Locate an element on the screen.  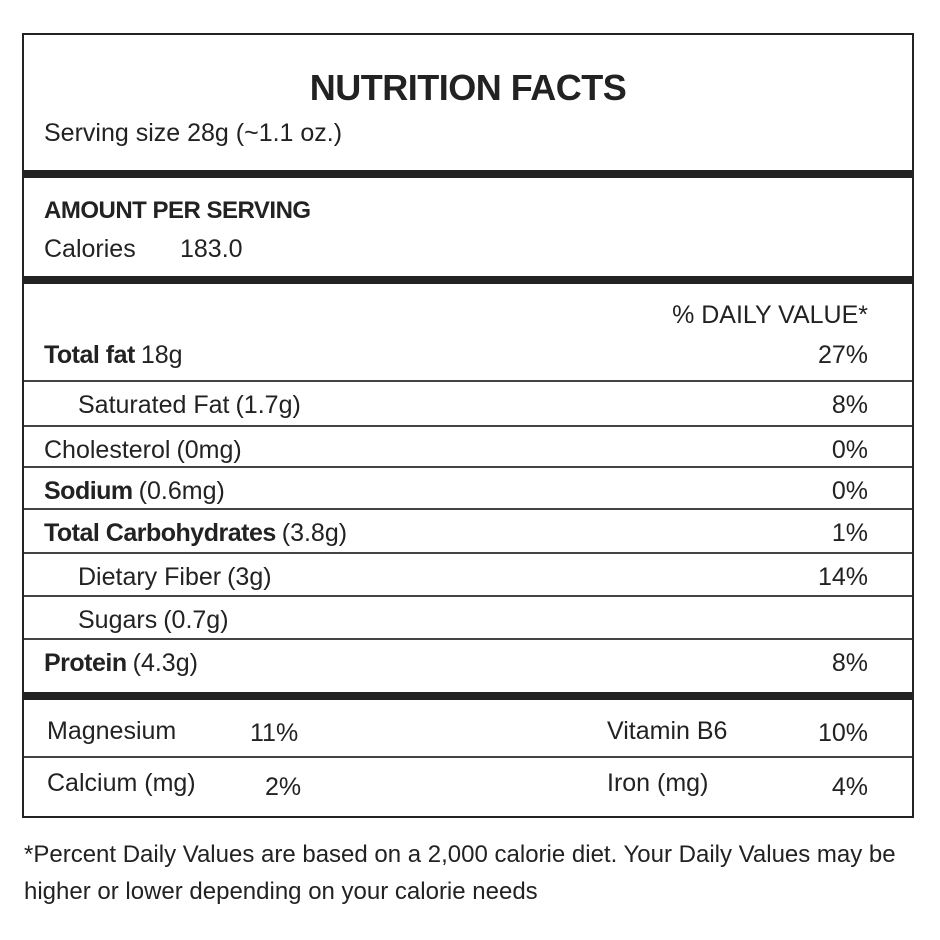
row-text: Dietary Fiber (3g) is located at coordinates (175, 577).